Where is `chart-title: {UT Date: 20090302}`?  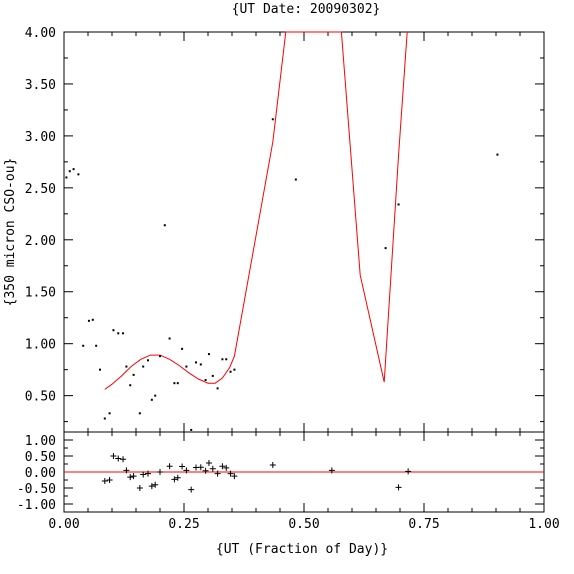 chart-title: {UT Date: 20090302} is located at coordinates (306, 9).